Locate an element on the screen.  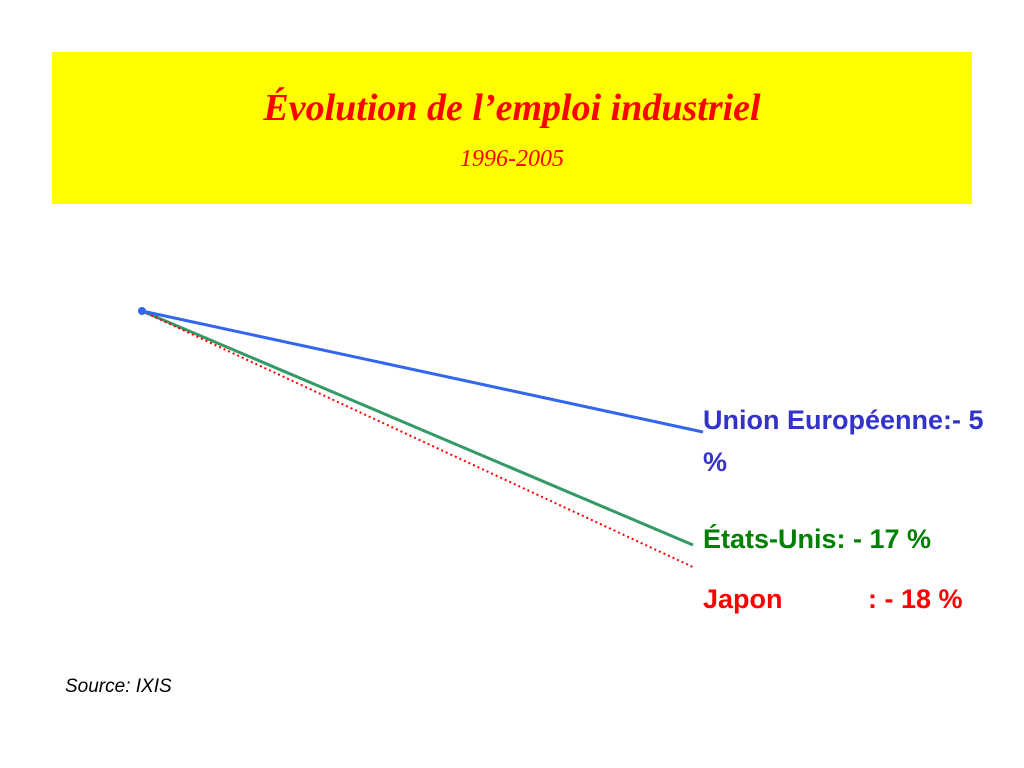
eu-line is located at coordinates (422, 371).